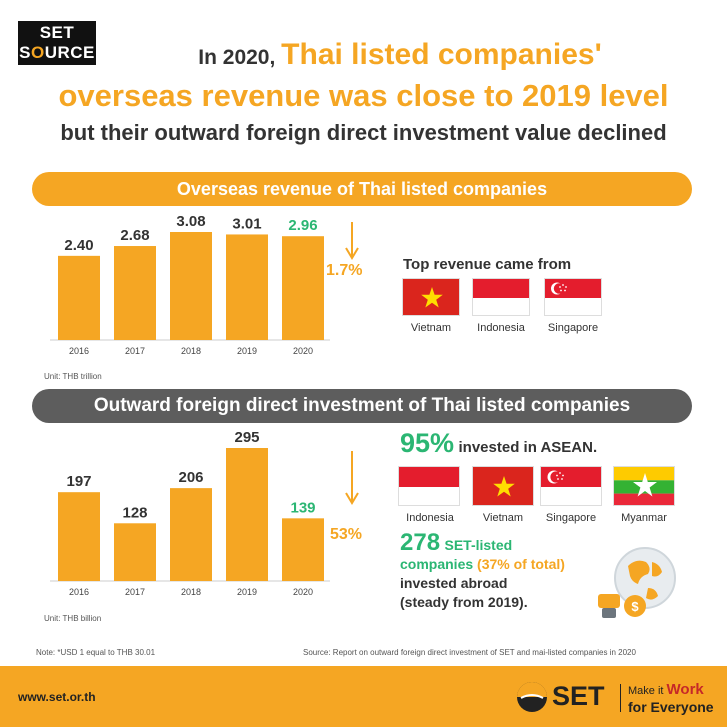  Describe the element at coordinates (346, 534) in the screenshot. I see `fdi-change: 53%` at that location.